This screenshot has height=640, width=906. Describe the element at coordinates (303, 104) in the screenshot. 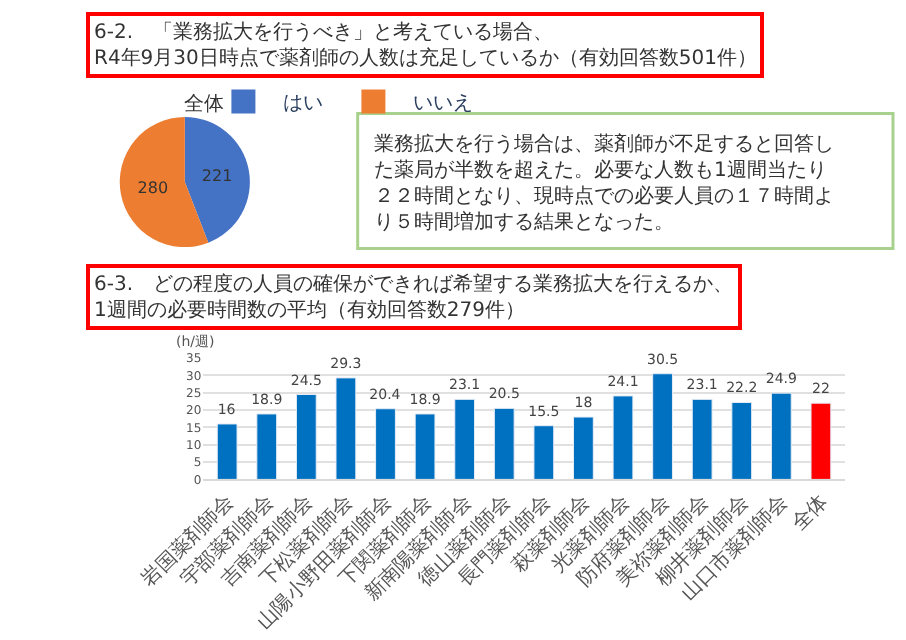

I see `legend-label: はい` at that location.